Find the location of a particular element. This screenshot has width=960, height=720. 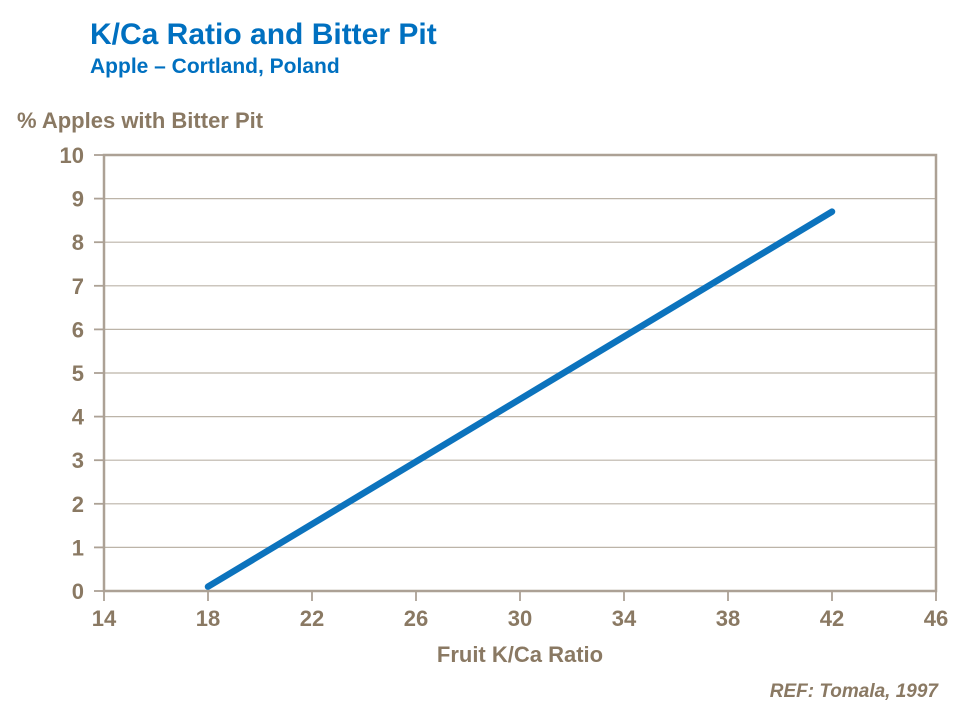

y-tick-label: 3 is located at coordinates (78, 460).